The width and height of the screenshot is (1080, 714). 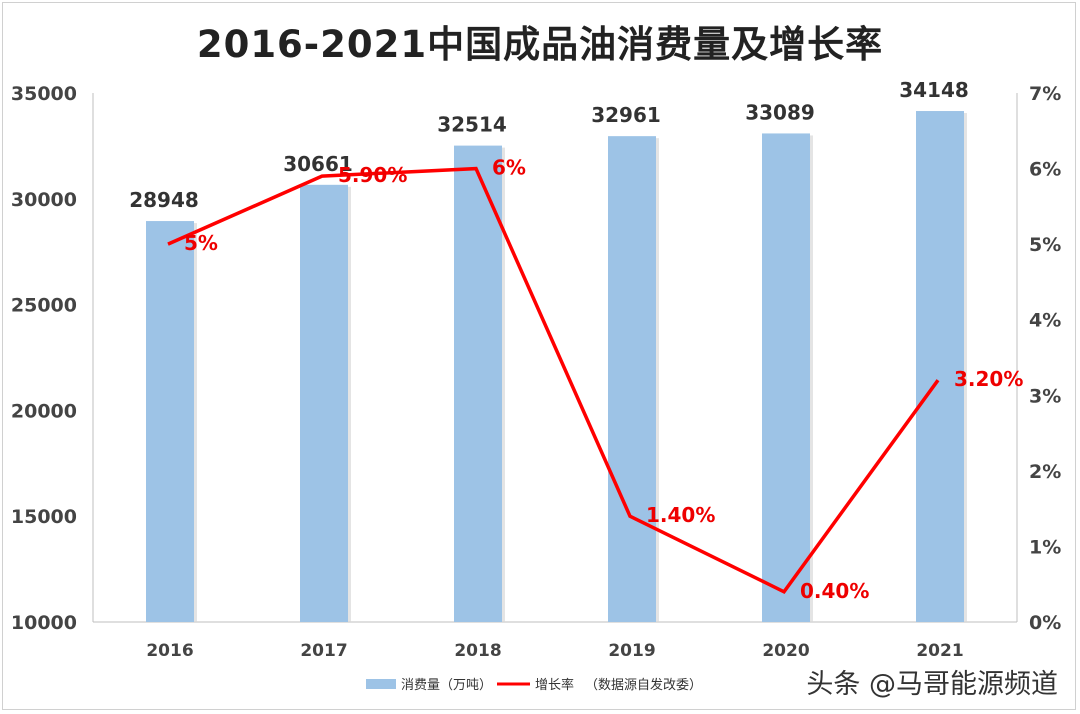 I want to click on y-right-tick-label: 0%, so click(x=1045, y=623).